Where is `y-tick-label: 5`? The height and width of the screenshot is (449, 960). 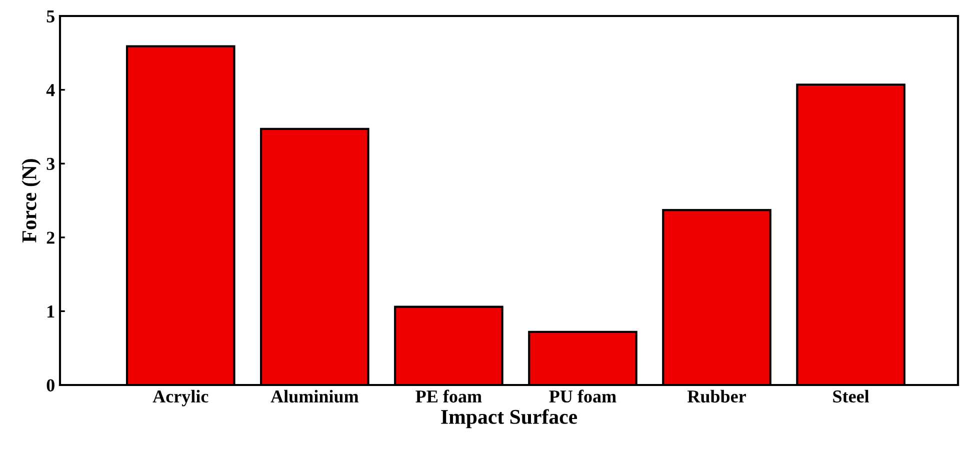 y-tick-label: 5 is located at coordinates (50, 16).